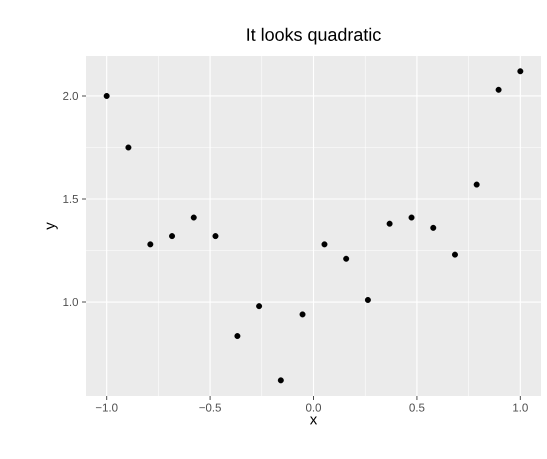 The height and width of the screenshot is (459, 547). What do you see at coordinates (314, 408) in the screenshot?
I see `x-tick-label: 0.0` at bounding box center [314, 408].